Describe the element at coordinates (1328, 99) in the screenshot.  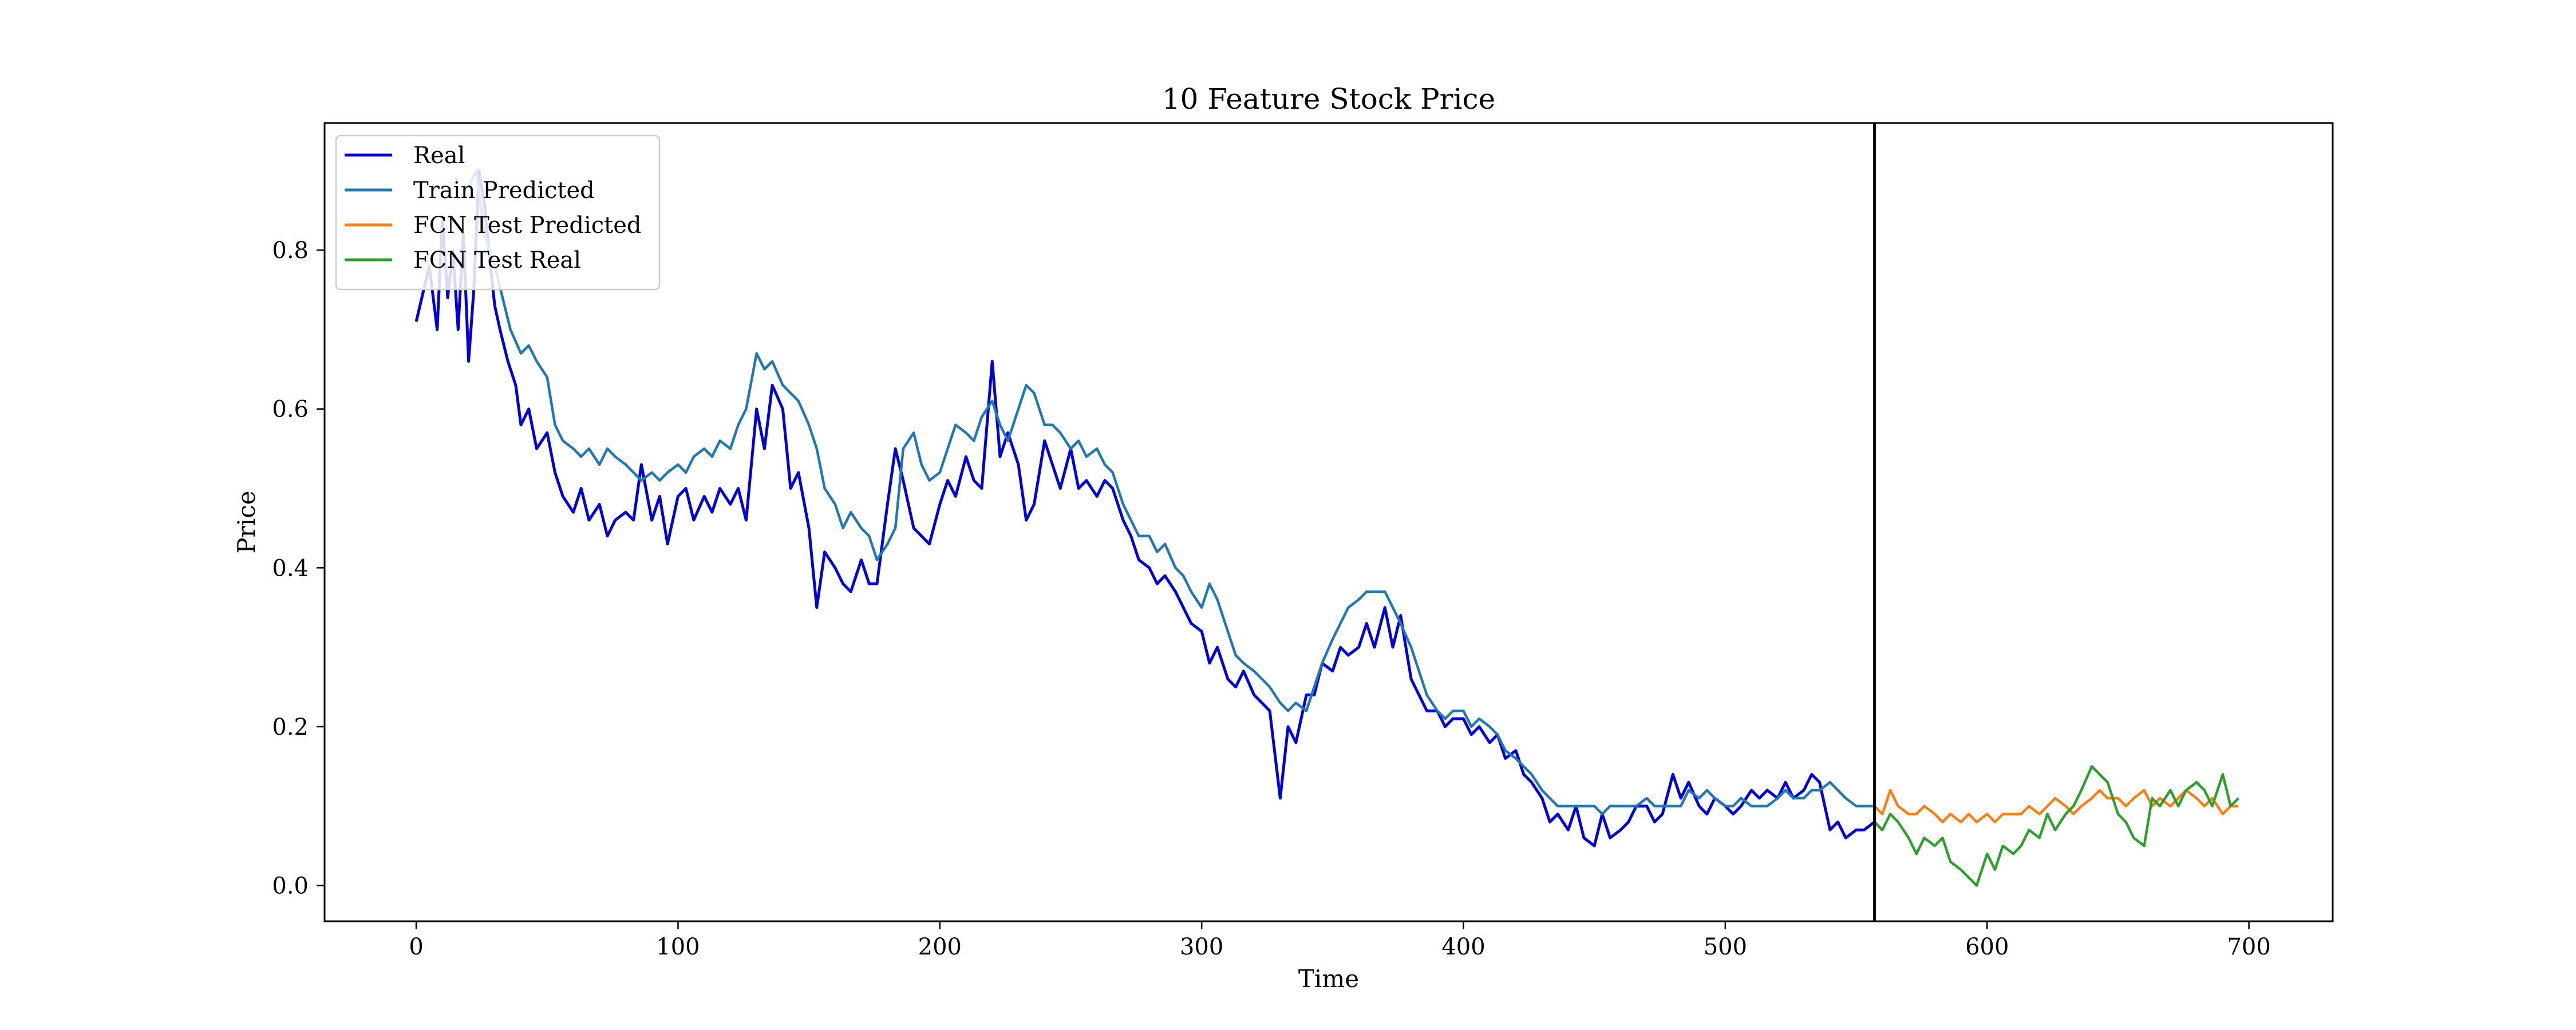
I see `chart-title: 10 Feature Stock Price` at that location.